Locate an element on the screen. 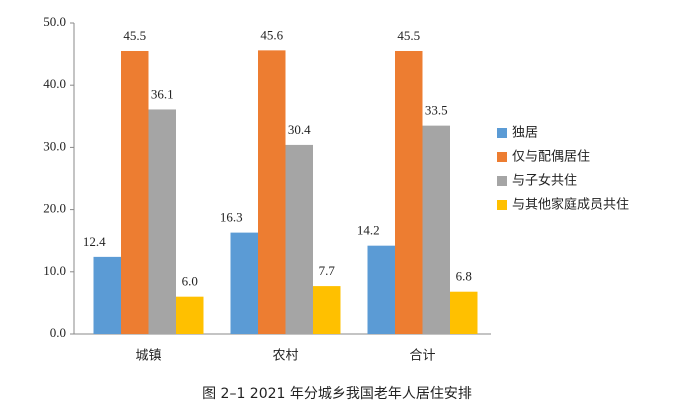 Image resolution: width=674 pixels, height=416 pixels. value-label: 33.5 is located at coordinates (436, 110).